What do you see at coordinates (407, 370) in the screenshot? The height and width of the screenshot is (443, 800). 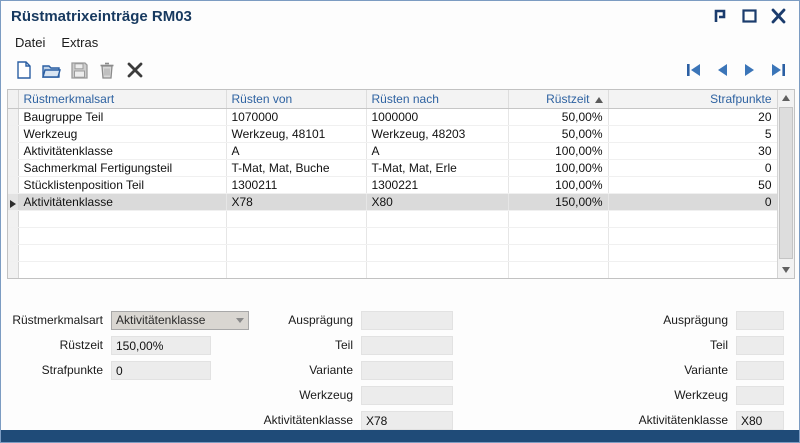 I see `von-variante-field` at bounding box center [407, 370].